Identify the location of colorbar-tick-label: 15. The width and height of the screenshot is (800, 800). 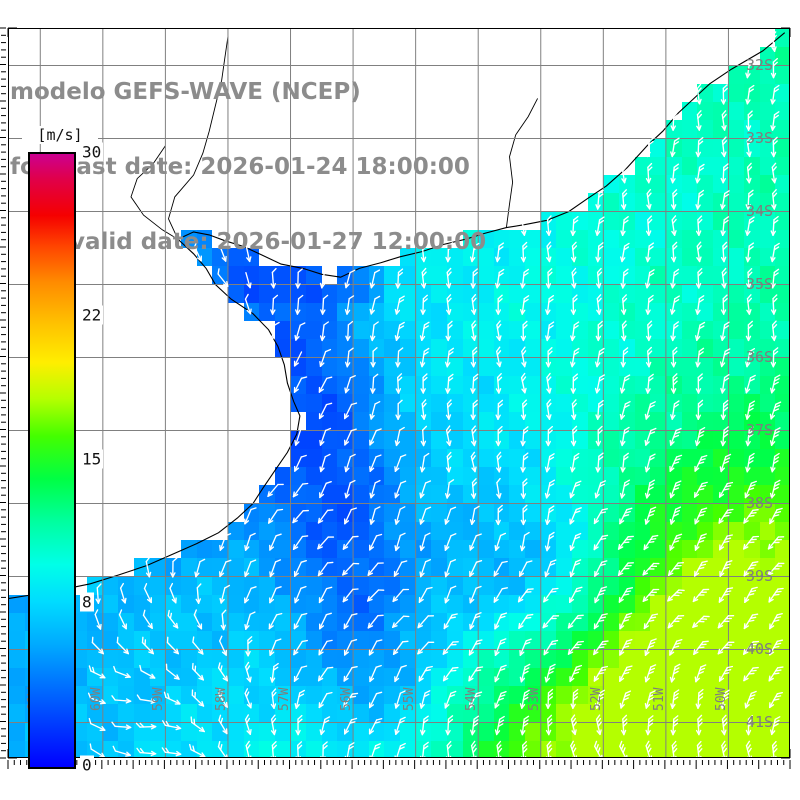
(92, 458).